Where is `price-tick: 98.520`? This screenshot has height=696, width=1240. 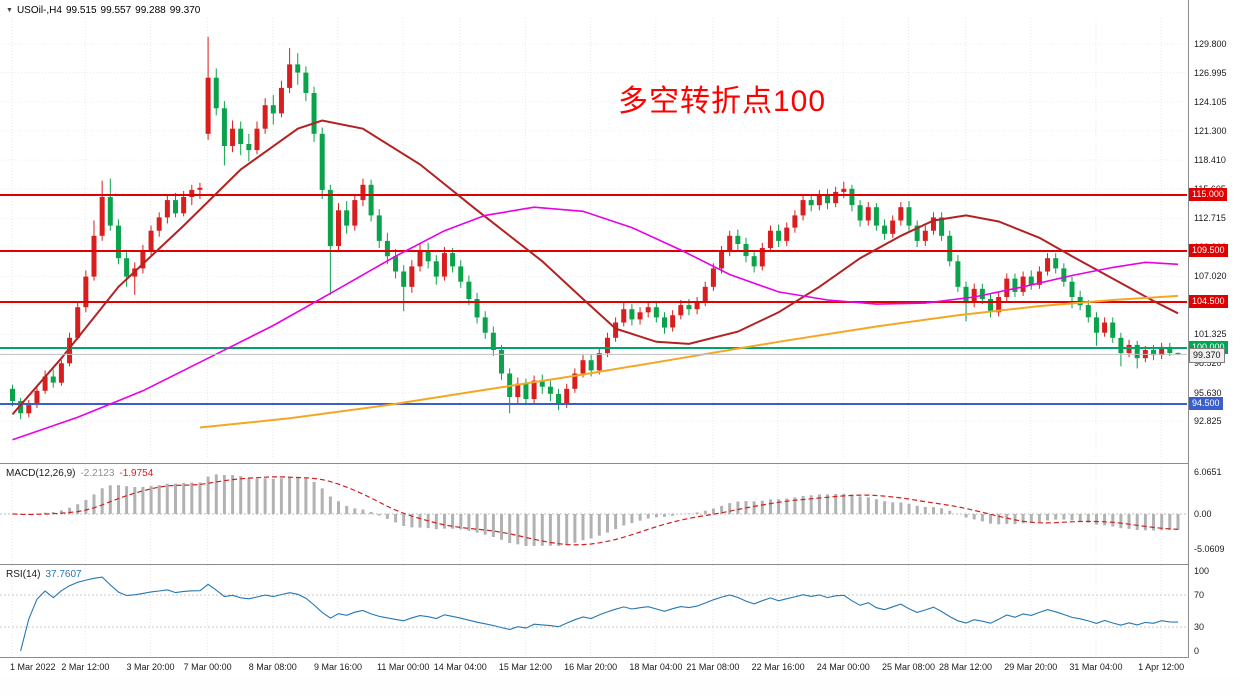
price-tick: 98.520 is located at coordinates (1208, 363).